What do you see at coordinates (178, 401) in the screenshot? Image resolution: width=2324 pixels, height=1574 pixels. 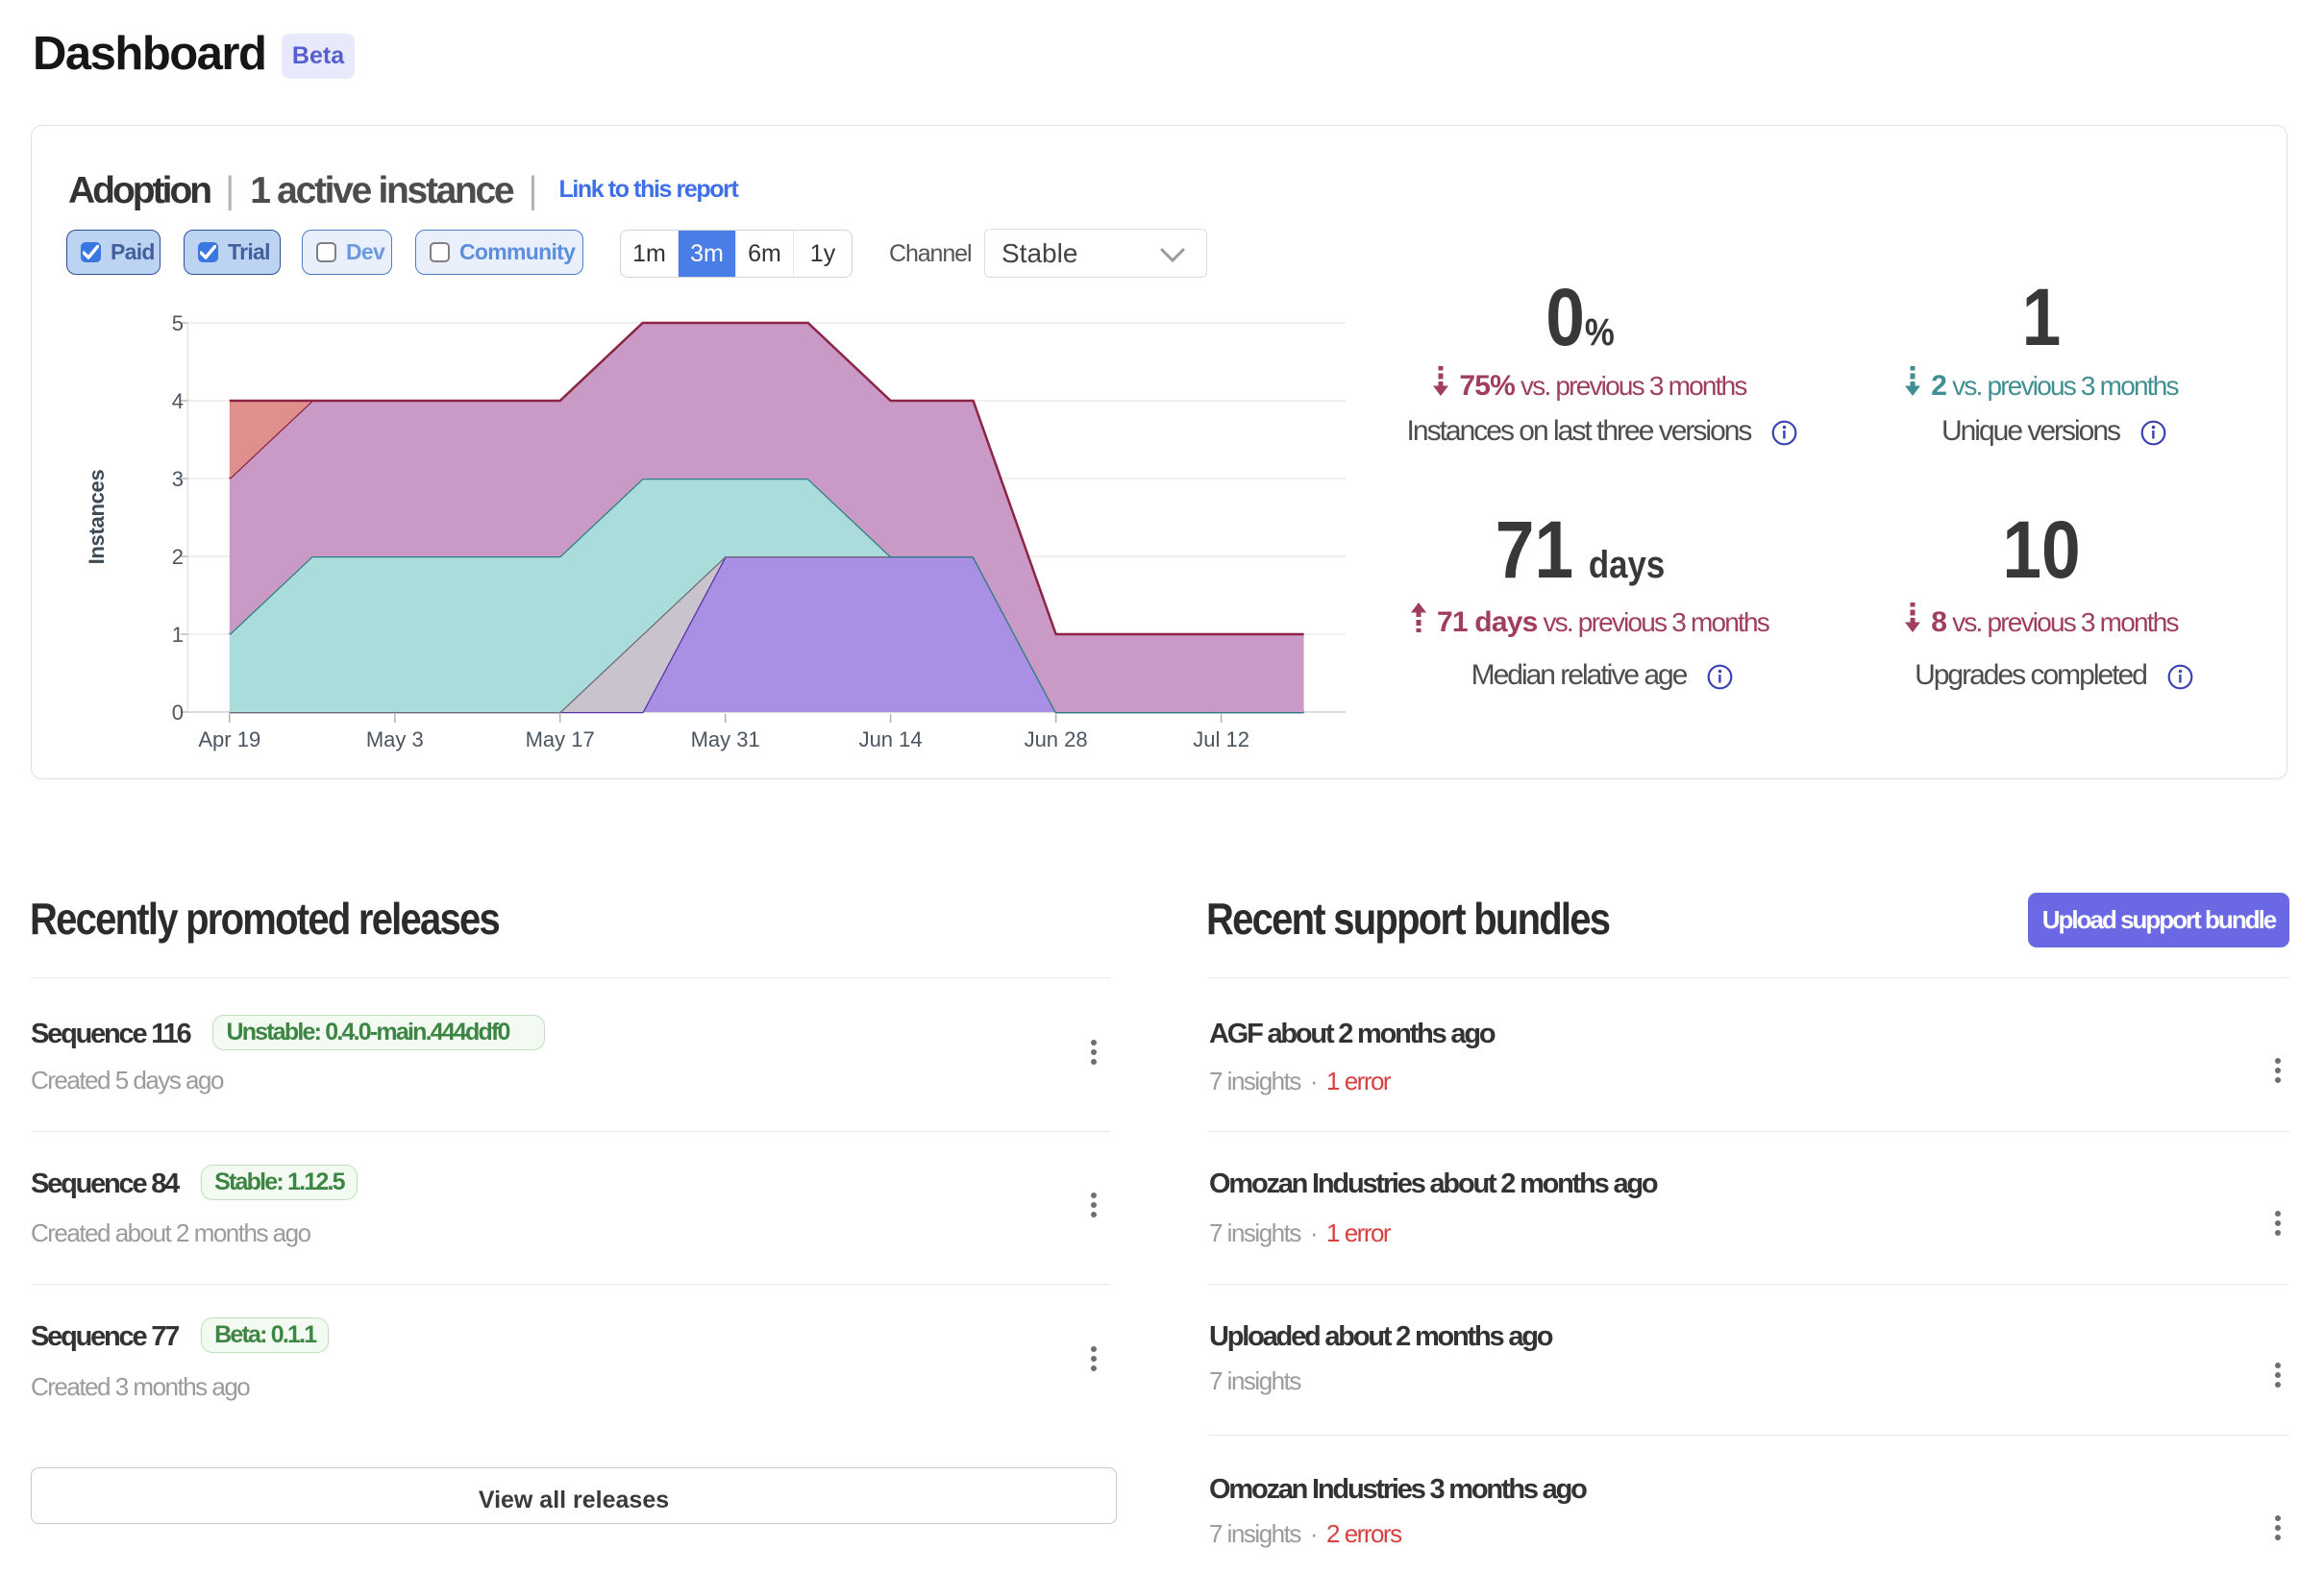 I see `svg-text: 4` at bounding box center [178, 401].